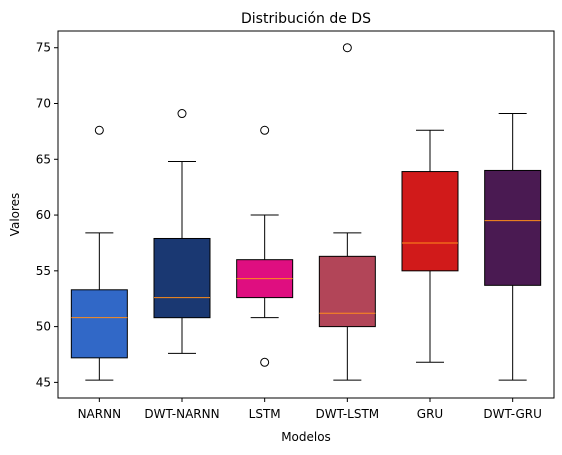  What do you see at coordinates (43, 159) in the screenshot?
I see `y-tick-label: 65` at bounding box center [43, 159].